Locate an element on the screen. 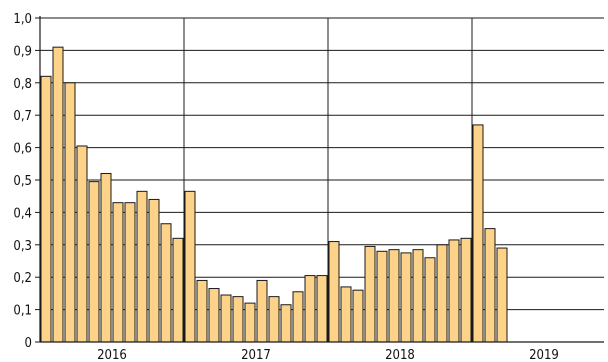 This screenshot has height=362, width=608. y-tick-label: 0,8 is located at coordinates (22, 84).